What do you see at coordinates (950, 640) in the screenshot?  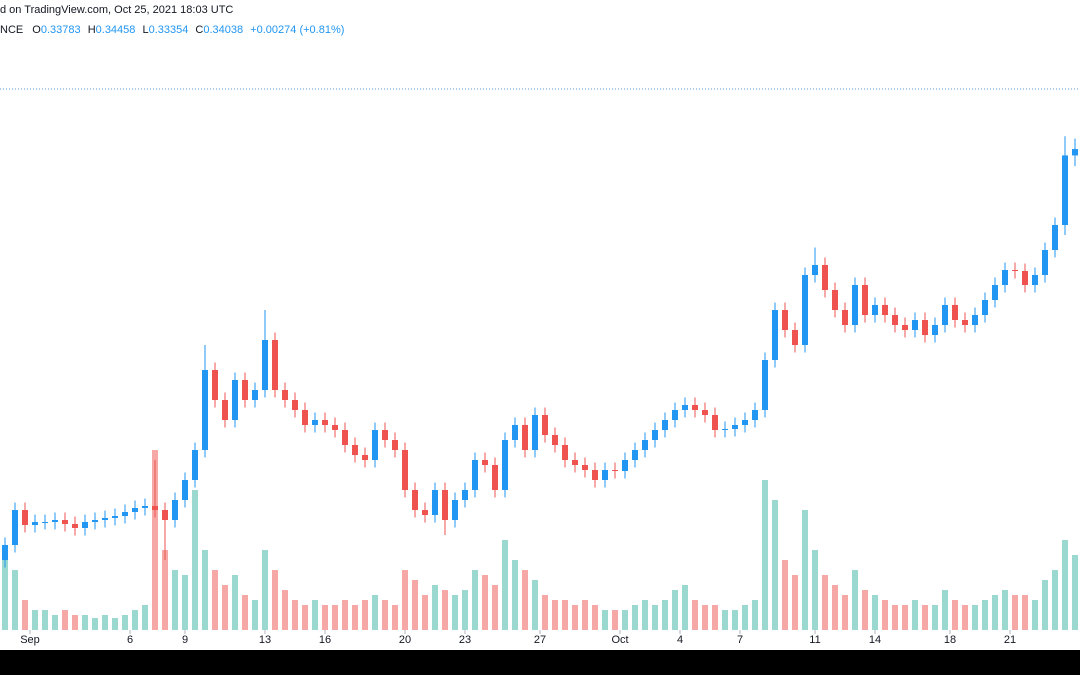 I see `x-tick-label: 18` at bounding box center [950, 640].